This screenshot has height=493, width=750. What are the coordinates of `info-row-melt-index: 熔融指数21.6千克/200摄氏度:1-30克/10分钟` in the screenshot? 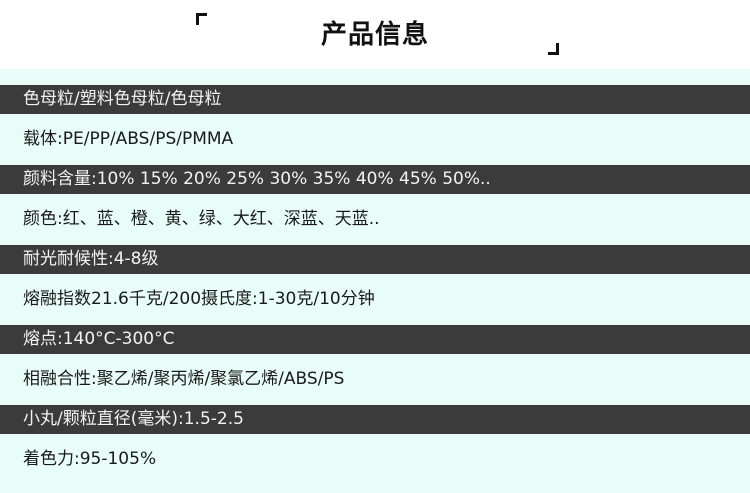 It's located at (375, 299).